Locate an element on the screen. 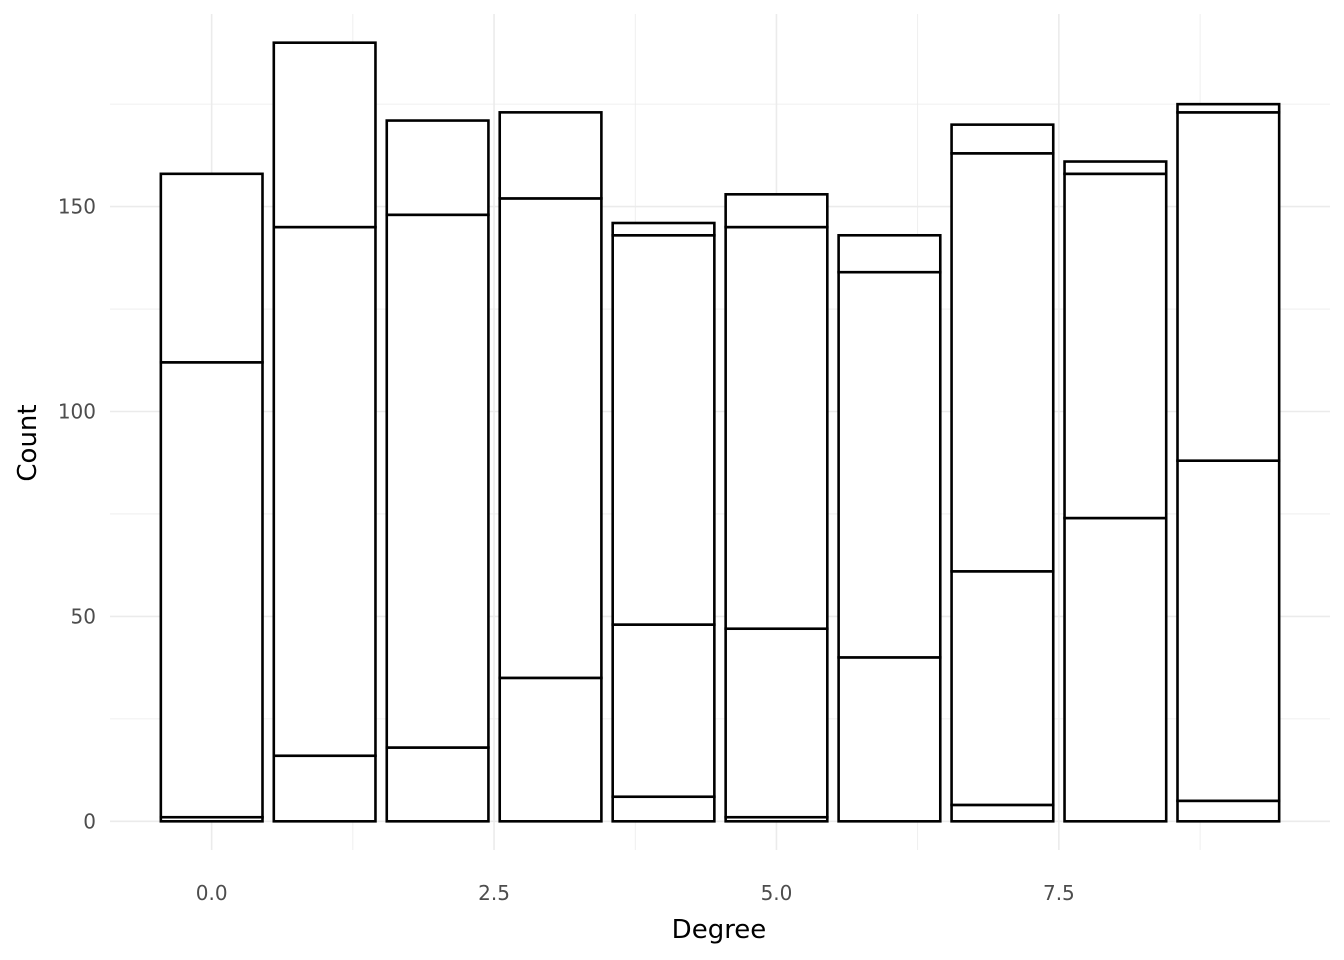 The image size is (1344, 960). y-axis-title: Count is located at coordinates (28, 442).